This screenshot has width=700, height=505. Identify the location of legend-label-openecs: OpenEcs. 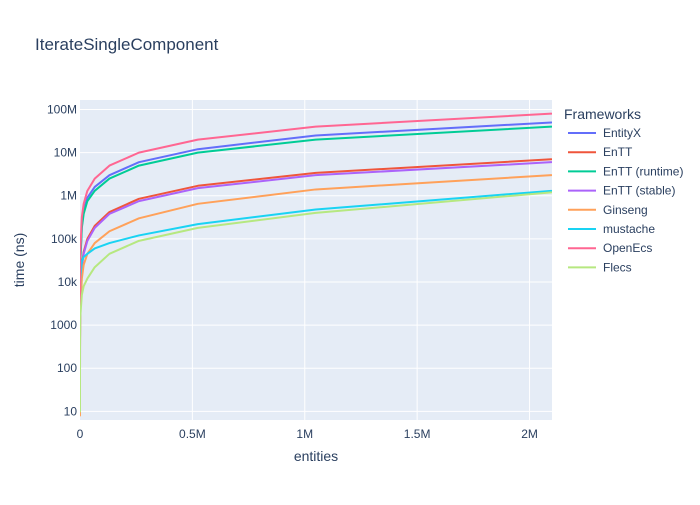
(627, 248).